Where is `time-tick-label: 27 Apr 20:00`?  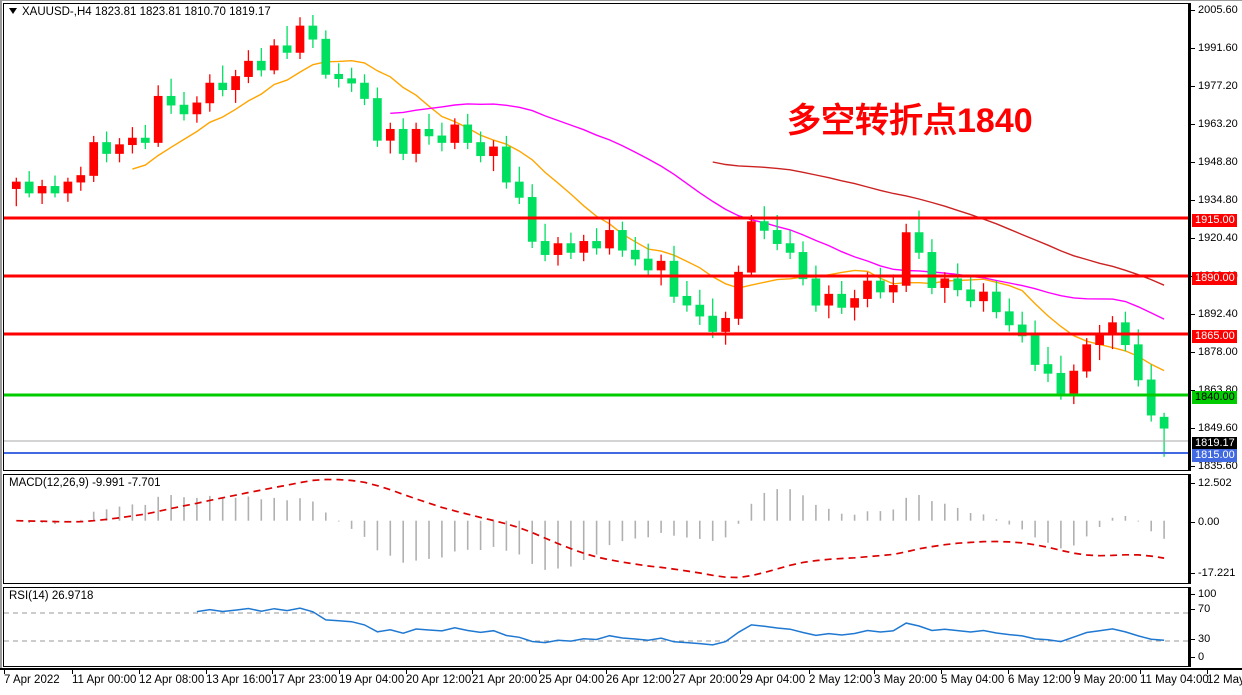
time-tick-label: 27 Apr 20:00 is located at coordinates (706, 680).